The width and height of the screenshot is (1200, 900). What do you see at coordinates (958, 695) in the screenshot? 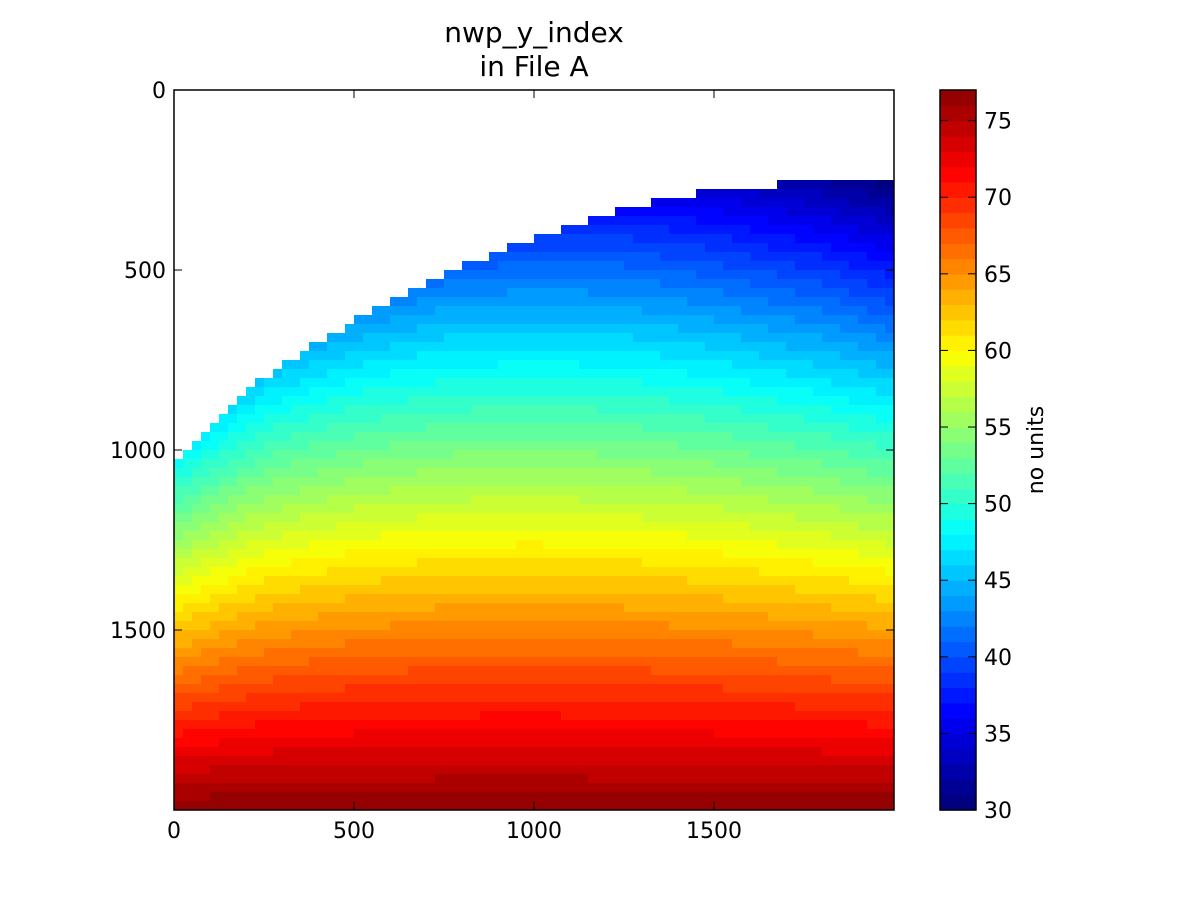
I see `colorbar-segment` at bounding box center [958, 695].